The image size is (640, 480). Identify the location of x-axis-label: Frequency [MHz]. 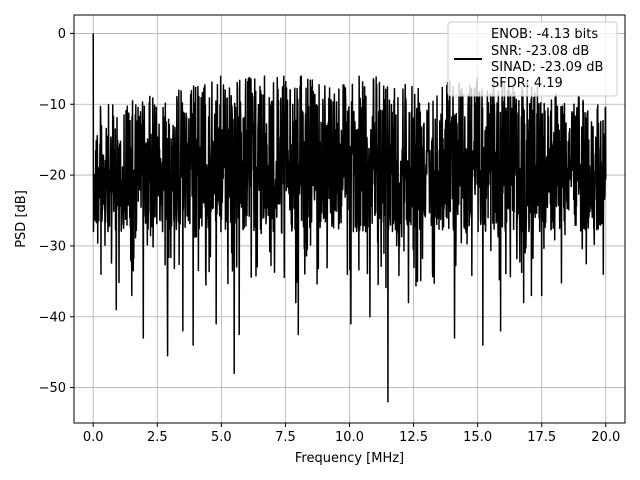
(349, 458).